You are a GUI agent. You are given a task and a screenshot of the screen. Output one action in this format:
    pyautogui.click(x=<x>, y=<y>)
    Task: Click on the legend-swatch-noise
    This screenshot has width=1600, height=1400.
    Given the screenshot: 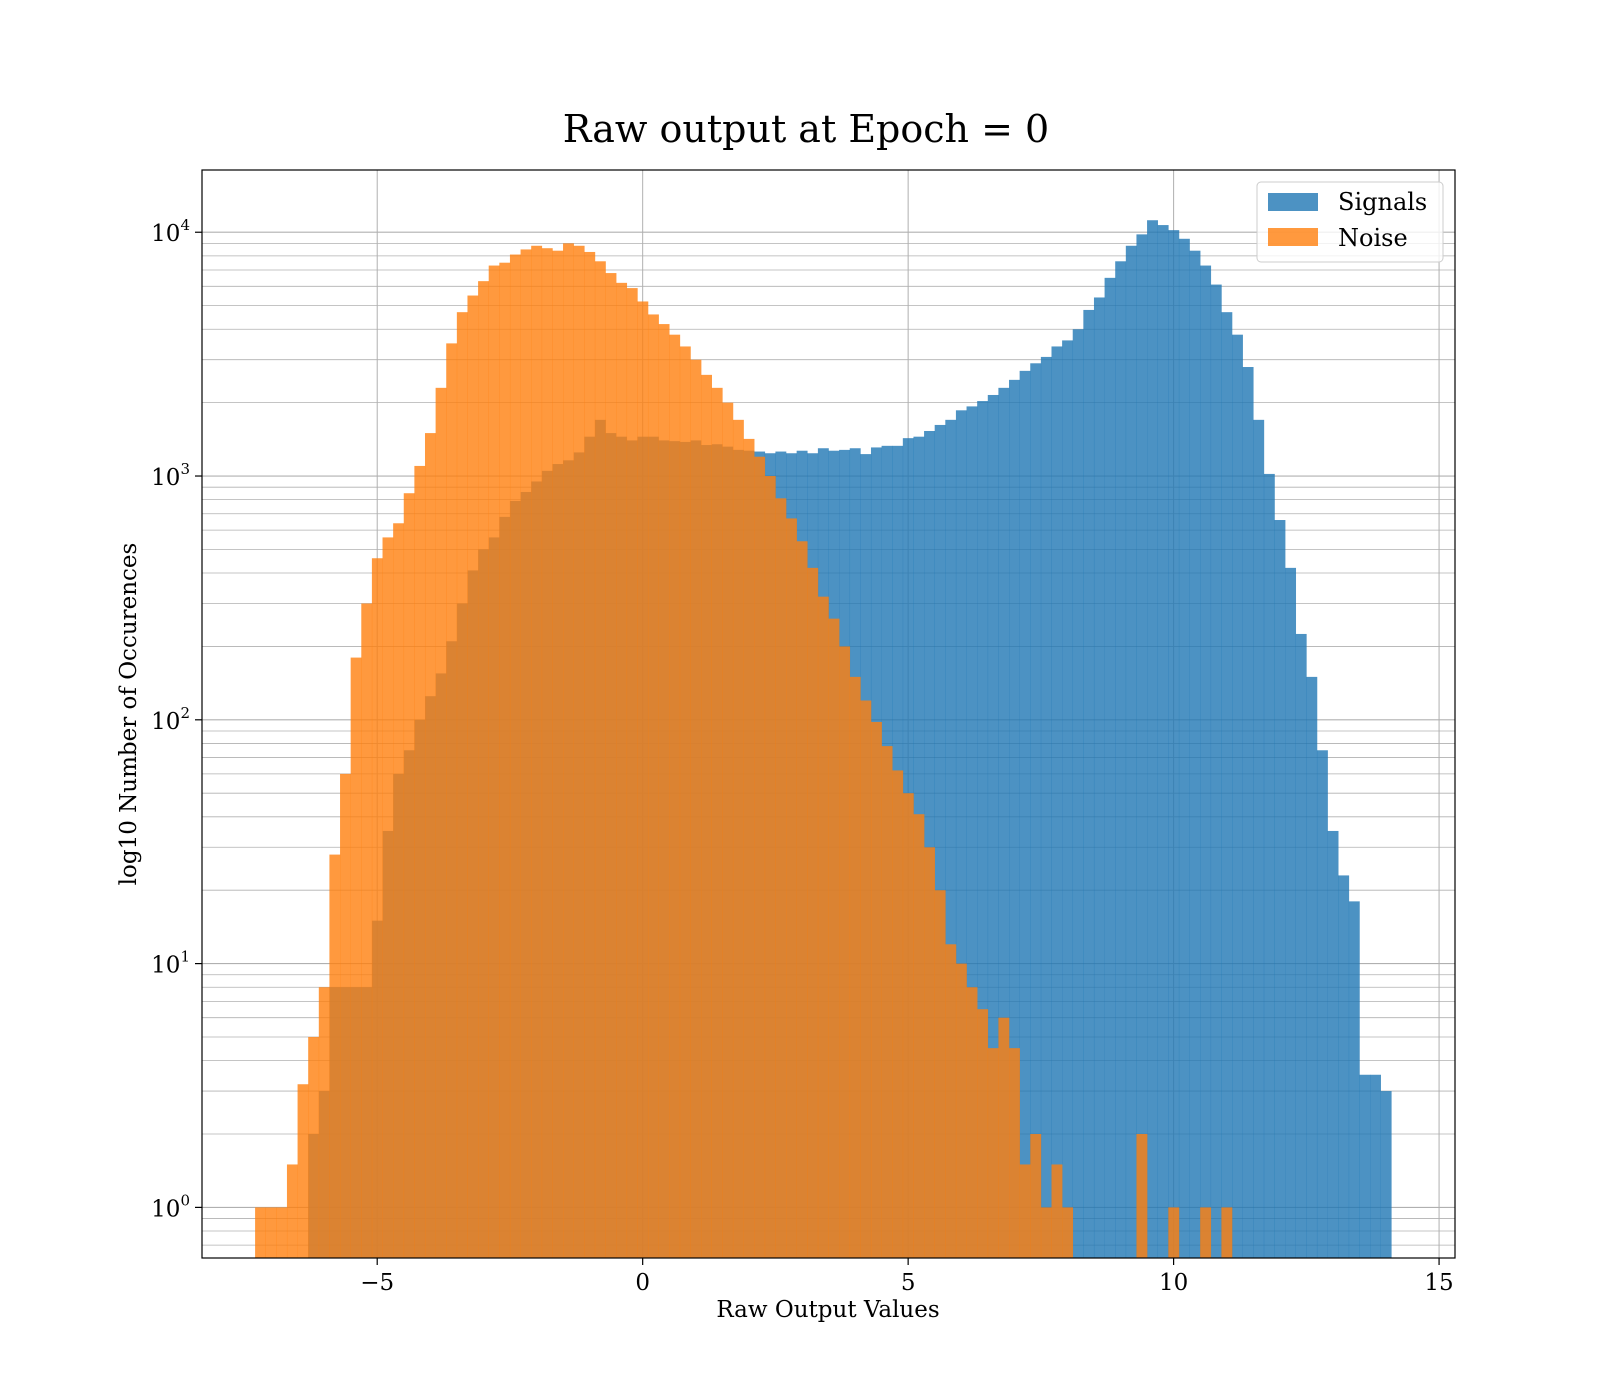 What is the action you would take?
    pyautogui.click(x=1293, y=237)
    